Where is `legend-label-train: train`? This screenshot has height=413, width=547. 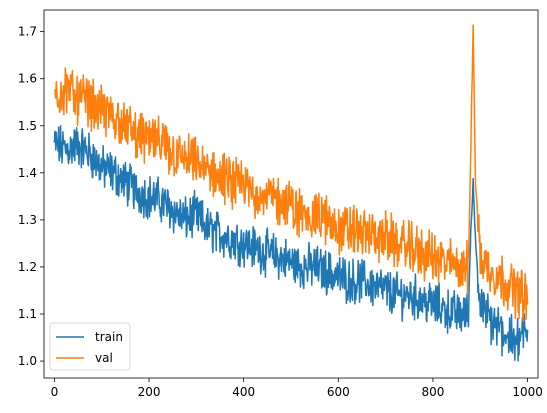
legend-label-train: train is located at coordinates (109, 337).